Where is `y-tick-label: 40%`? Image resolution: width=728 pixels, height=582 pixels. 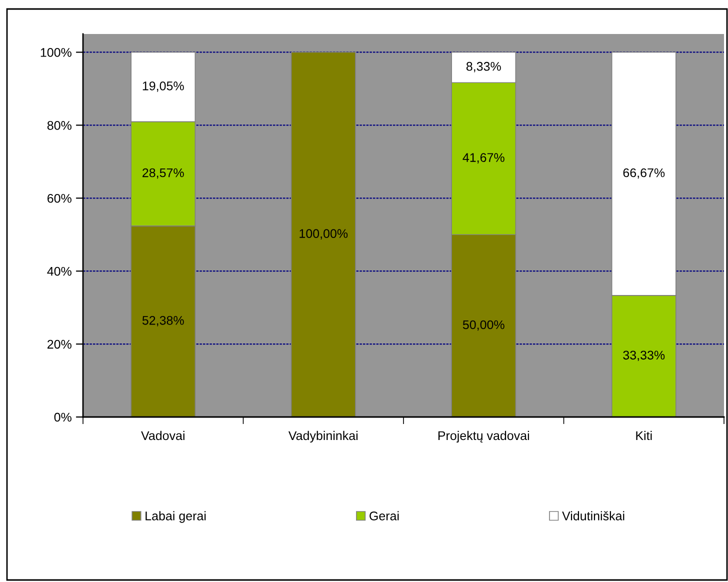
y-tick-label: 40% is located at coordinates (59, 271).